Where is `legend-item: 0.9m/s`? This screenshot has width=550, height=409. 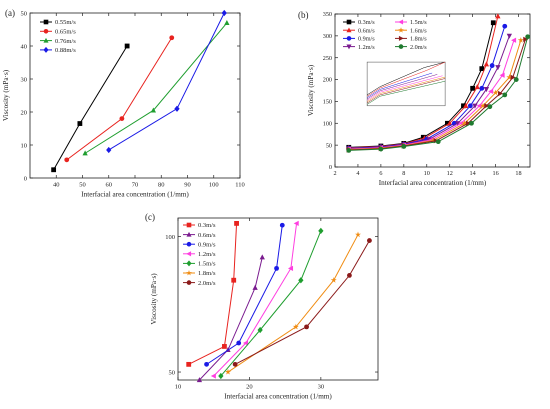 legend-item: 0.9m/s is located at coordinates (199, 244).